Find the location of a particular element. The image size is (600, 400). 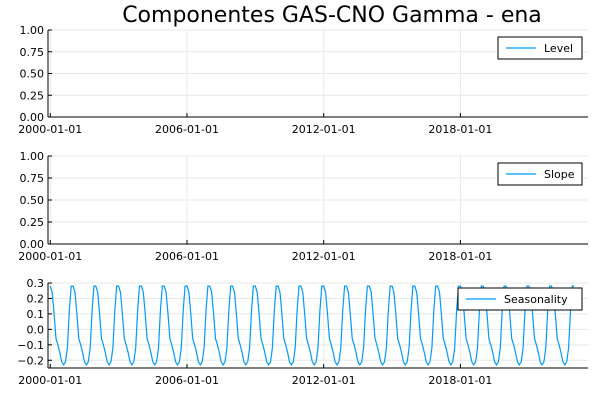

slope-legend-box is located at coordinates (540, 174).